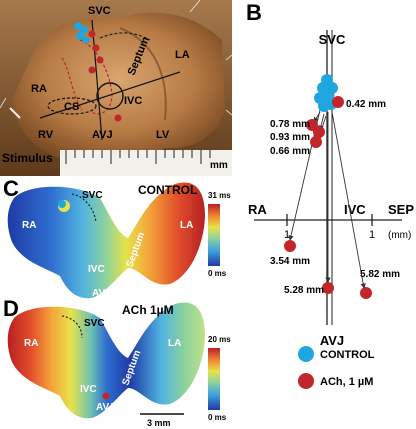 This screenshot has width=416, height=429. I want to click on panel-letter-b: B, so click(254, 12).